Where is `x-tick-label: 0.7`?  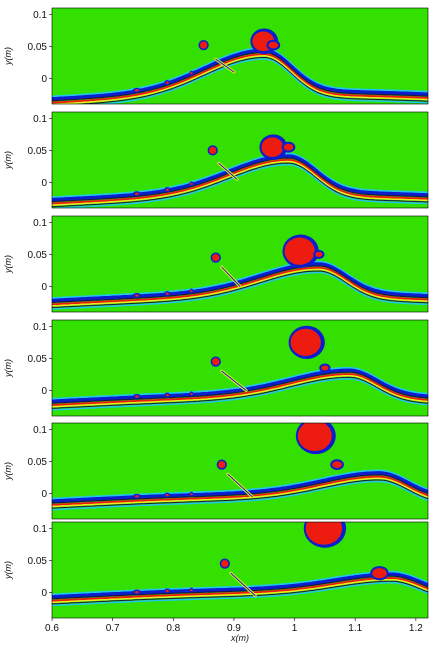
x-tick-label: 0.7 is located at coordinates (113, 628).